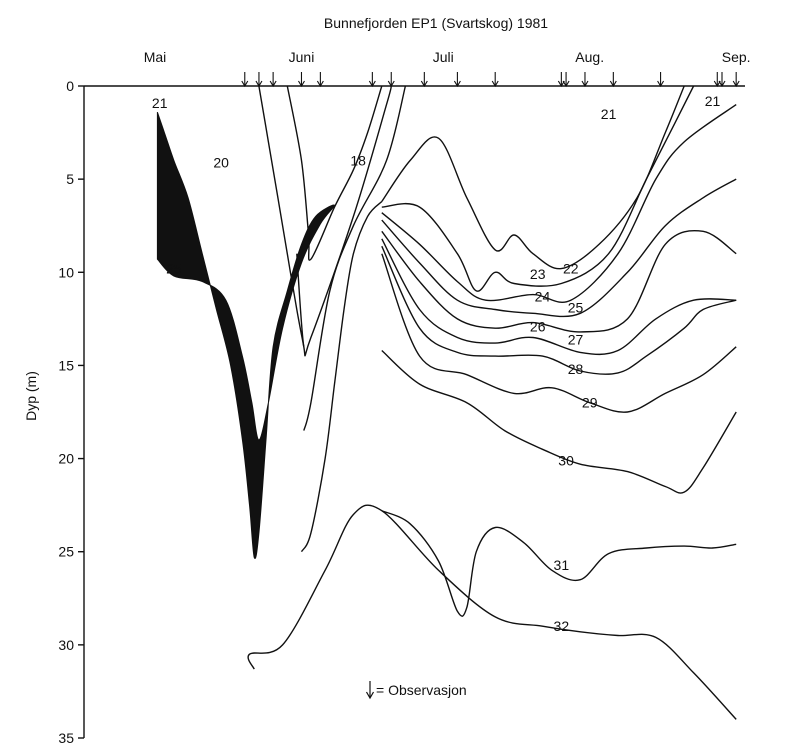  Describe the element at coordinates (66, 736) in the screenshot. I see `y-tick-label: 35` at that location.